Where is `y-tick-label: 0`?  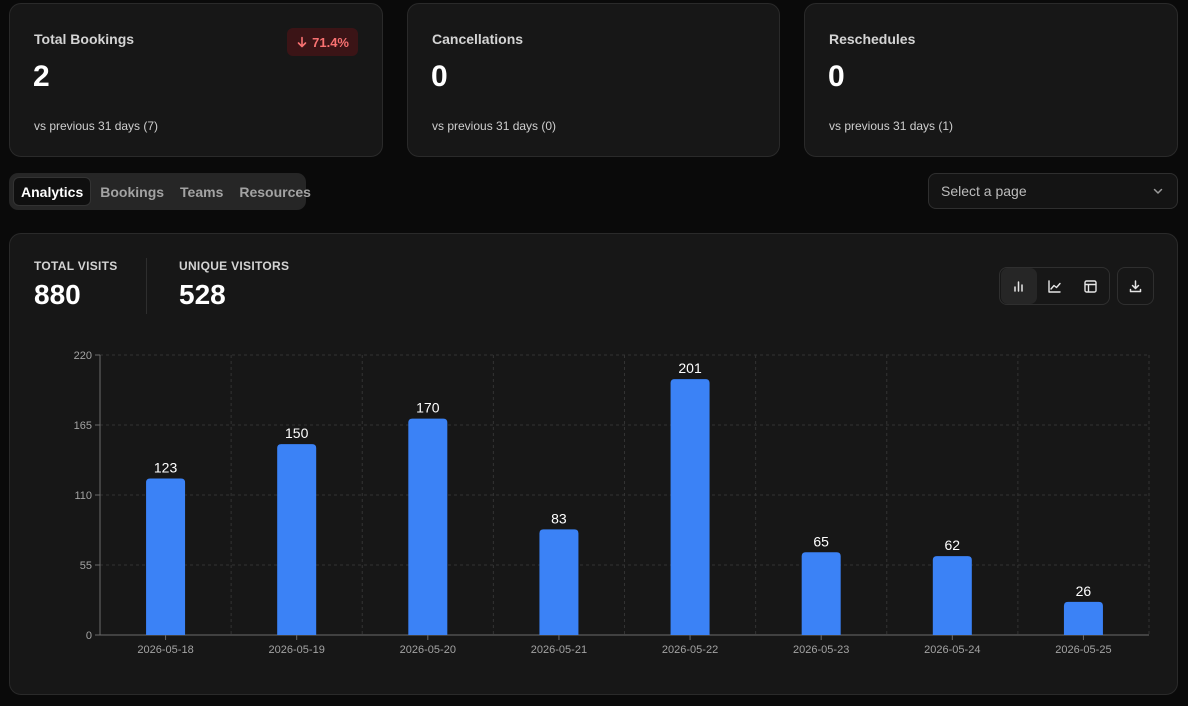 y-tick-label: 0 is located at coordinates (89, 636).